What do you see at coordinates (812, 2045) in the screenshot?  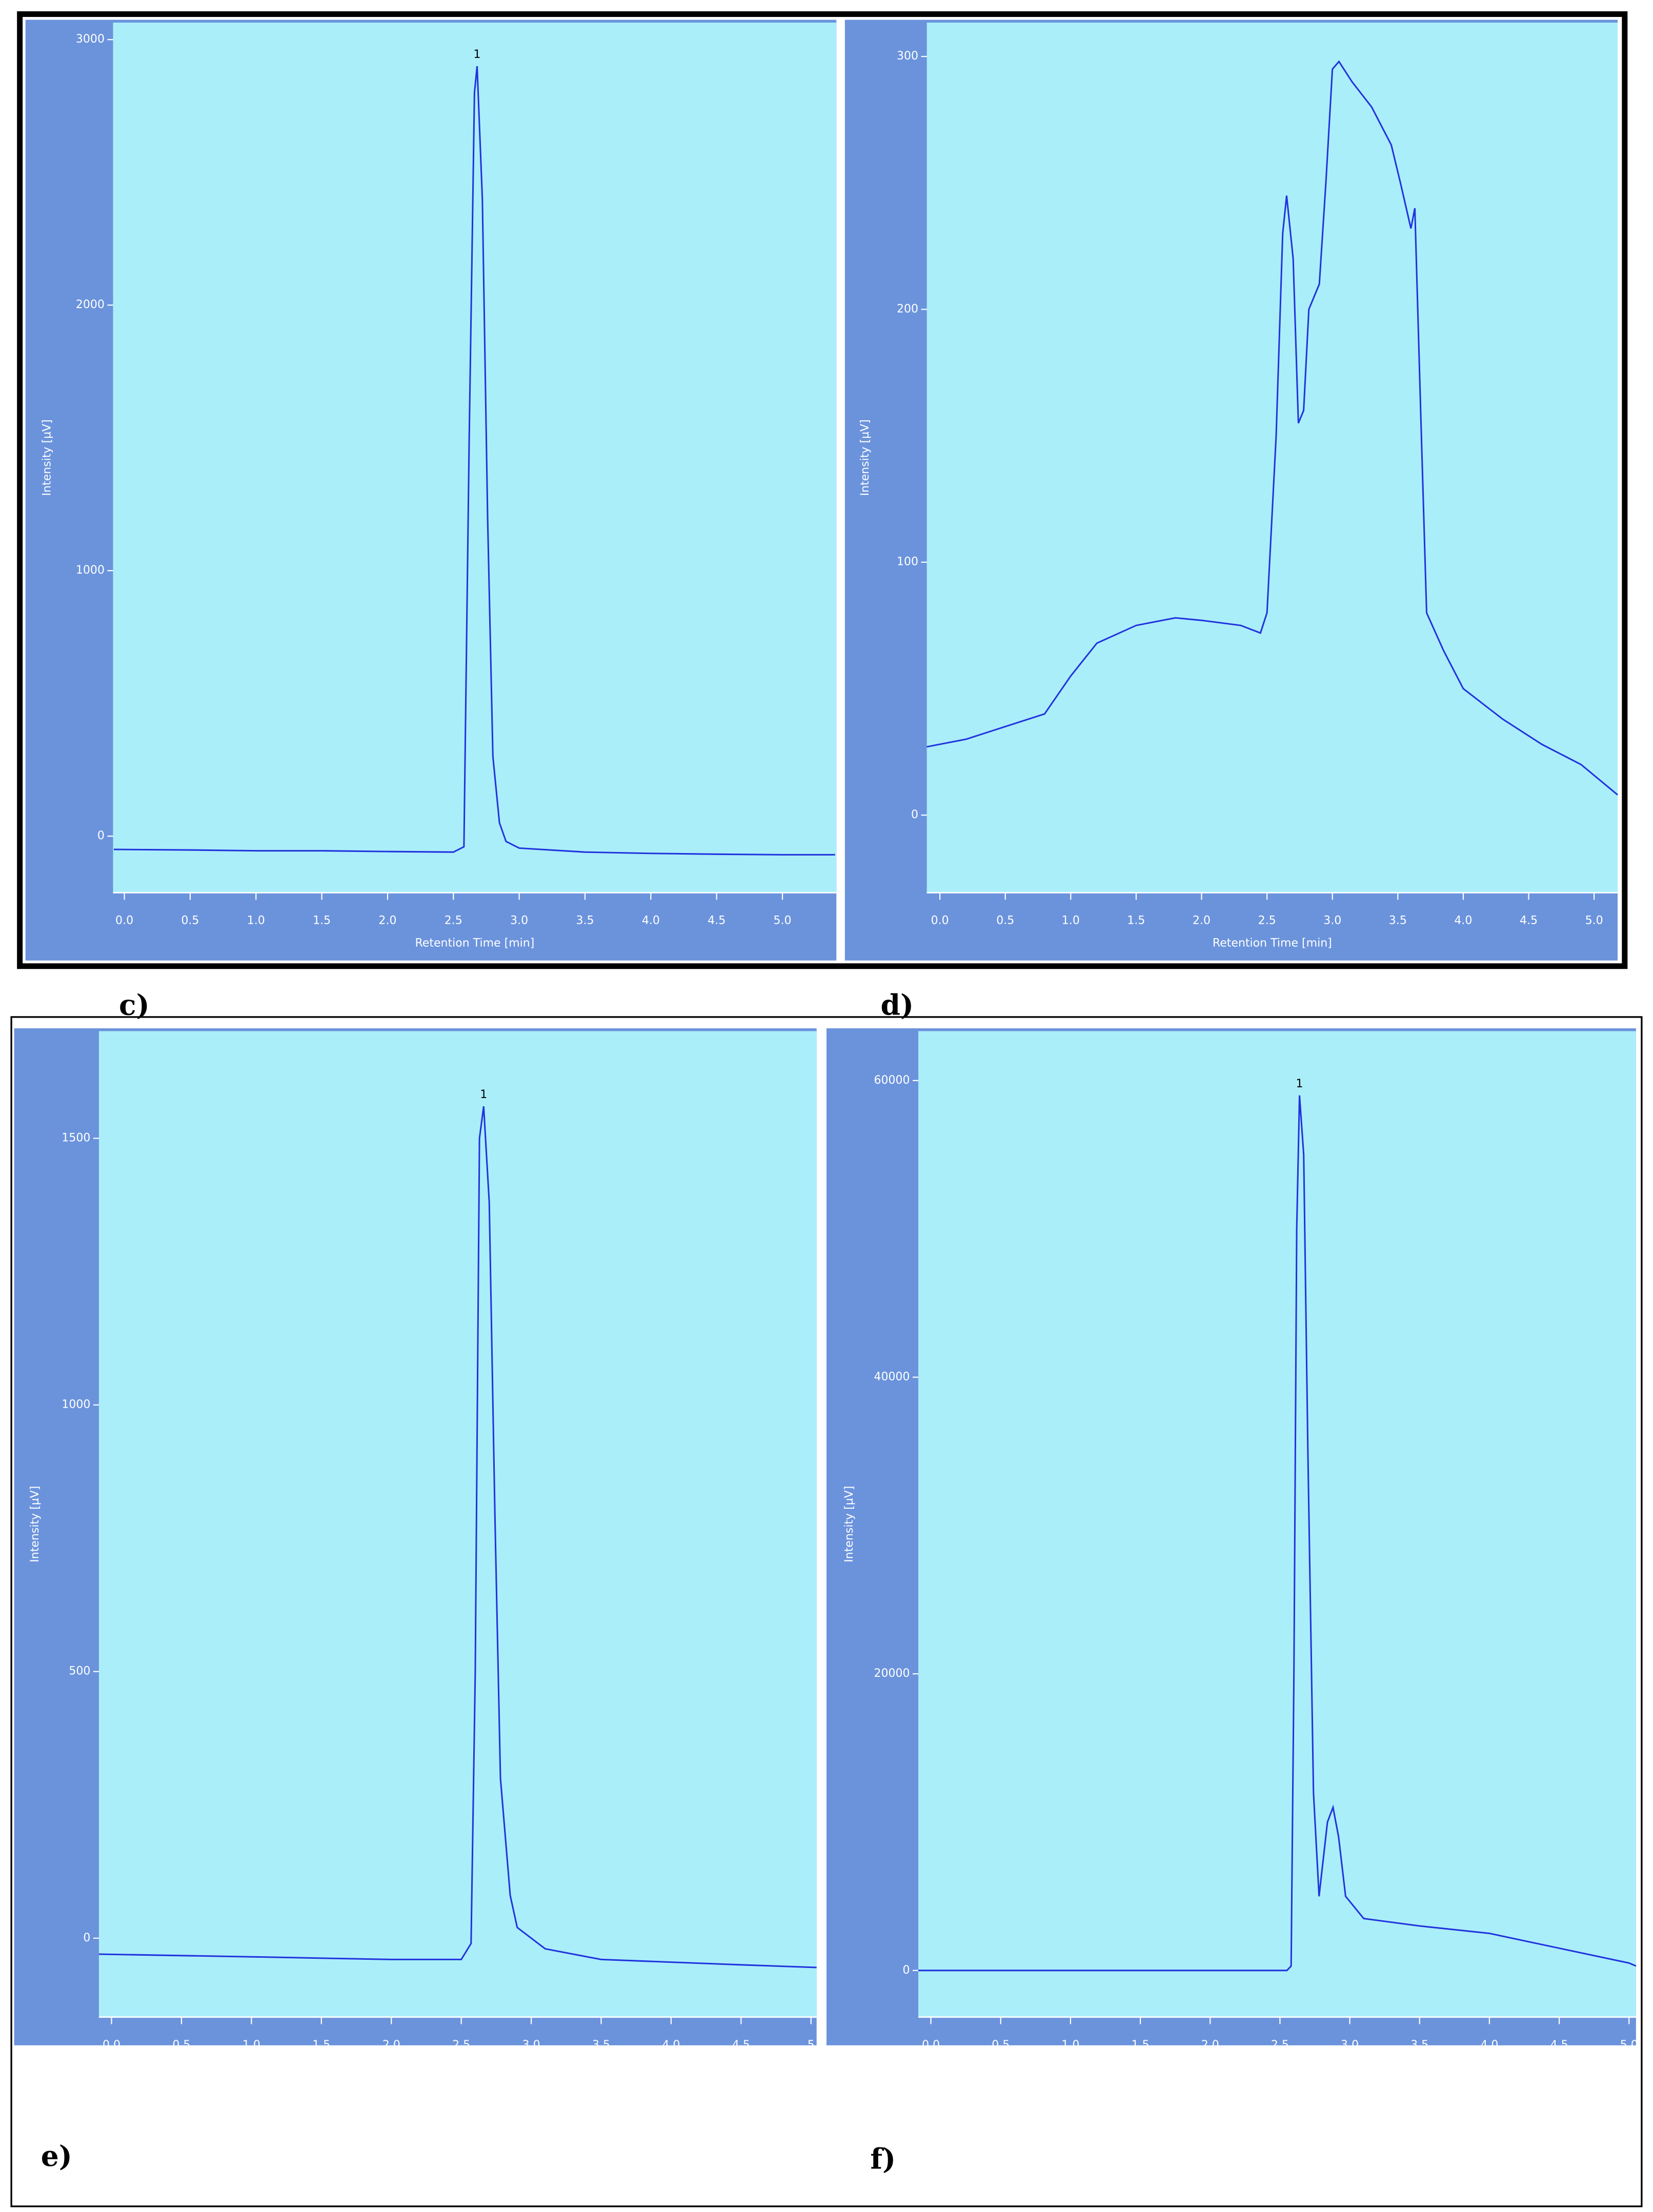 I see `x-tick-label: 5` at bounding box center [812, 2045].